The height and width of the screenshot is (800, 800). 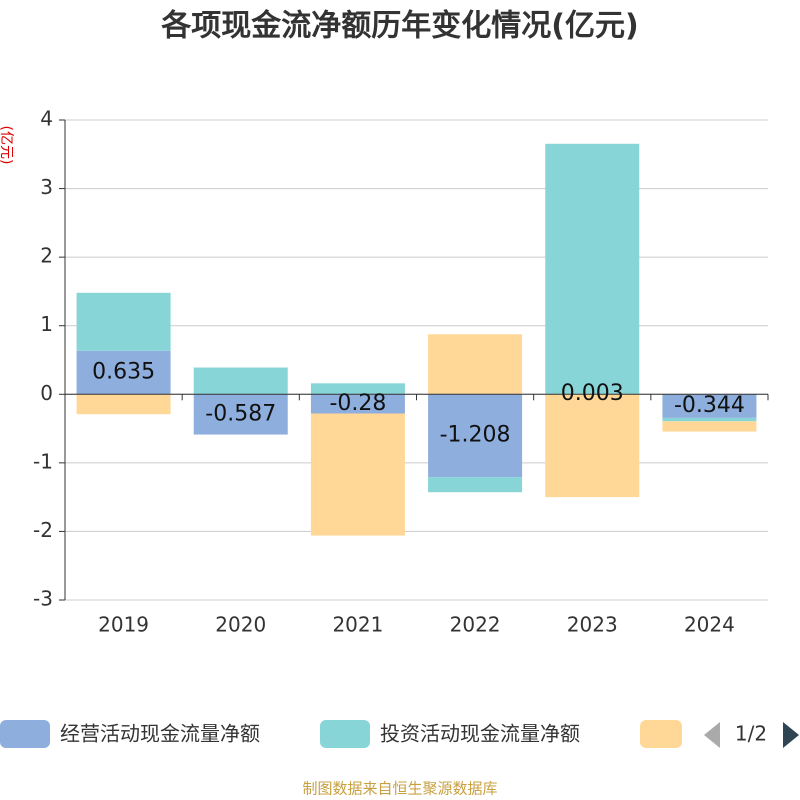 What do you see at coordinates (709, 625) in the screenshot?
I see `x-tick-label: 2024` at bounding box center [709, 625].